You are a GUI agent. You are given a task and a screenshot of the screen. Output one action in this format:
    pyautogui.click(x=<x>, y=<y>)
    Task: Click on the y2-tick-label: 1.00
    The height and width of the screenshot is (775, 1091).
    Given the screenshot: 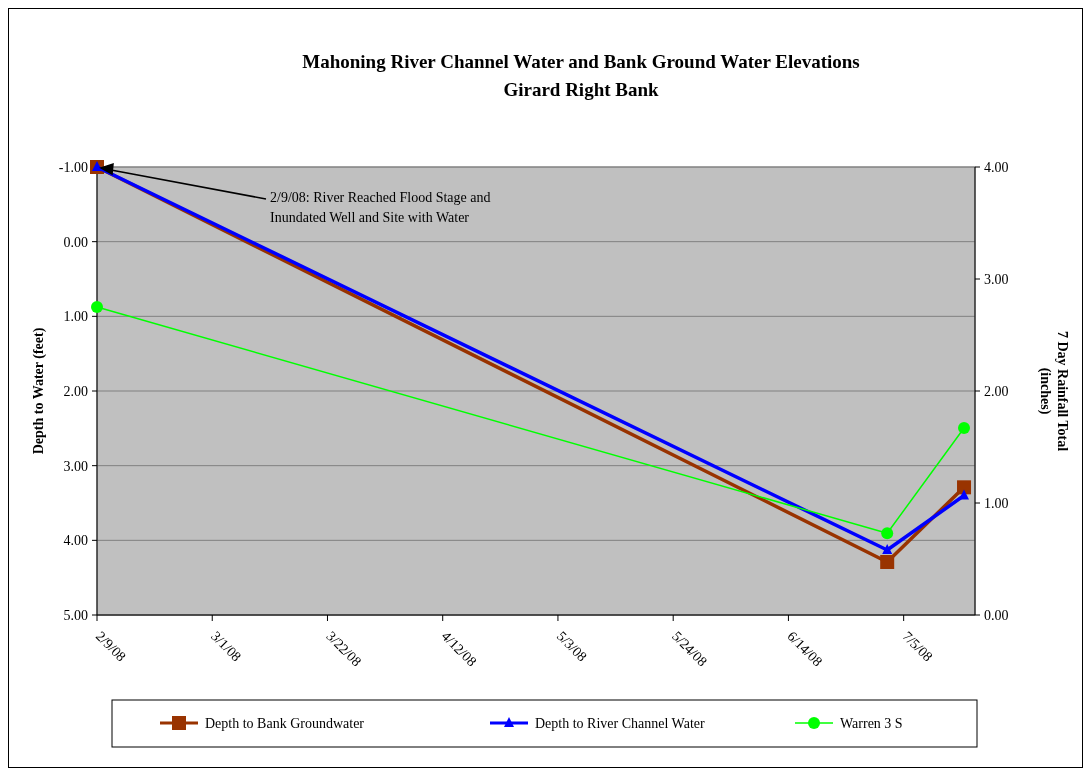 What is the action you would take?
    pyautogui.click(x=996, y=503)
    